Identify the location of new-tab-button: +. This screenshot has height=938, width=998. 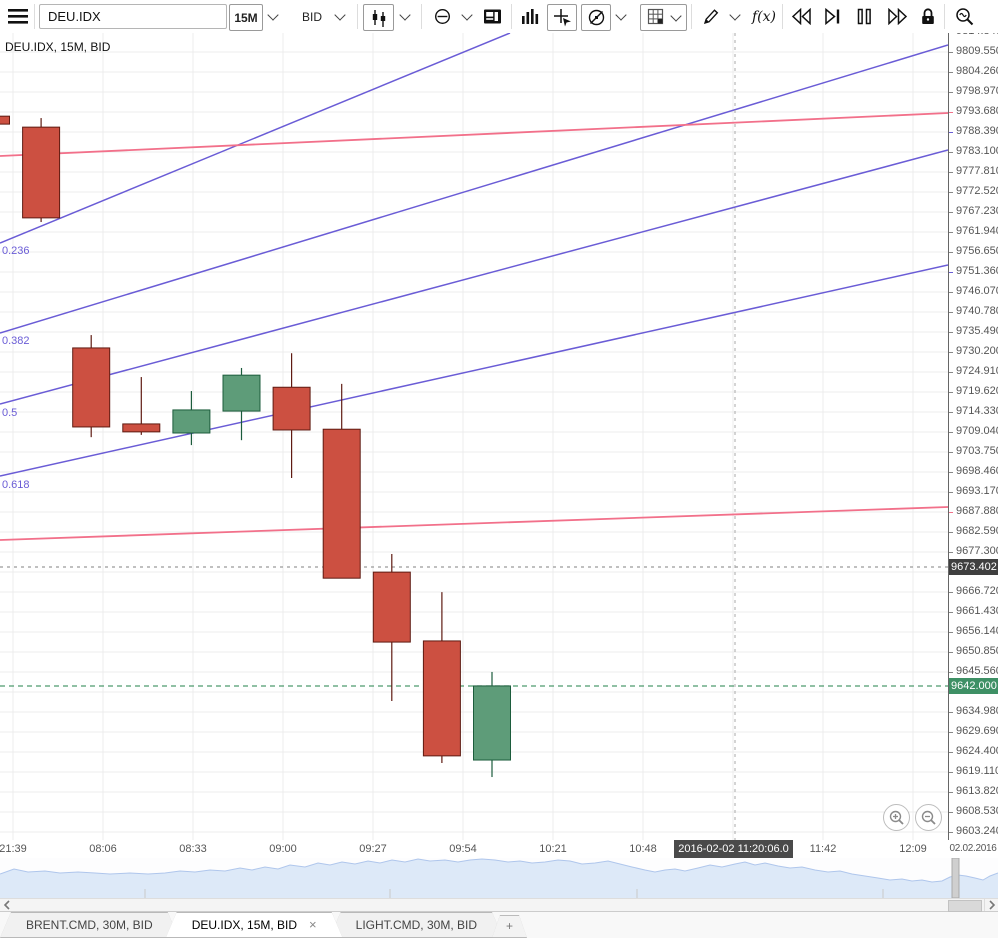
(509, 926).